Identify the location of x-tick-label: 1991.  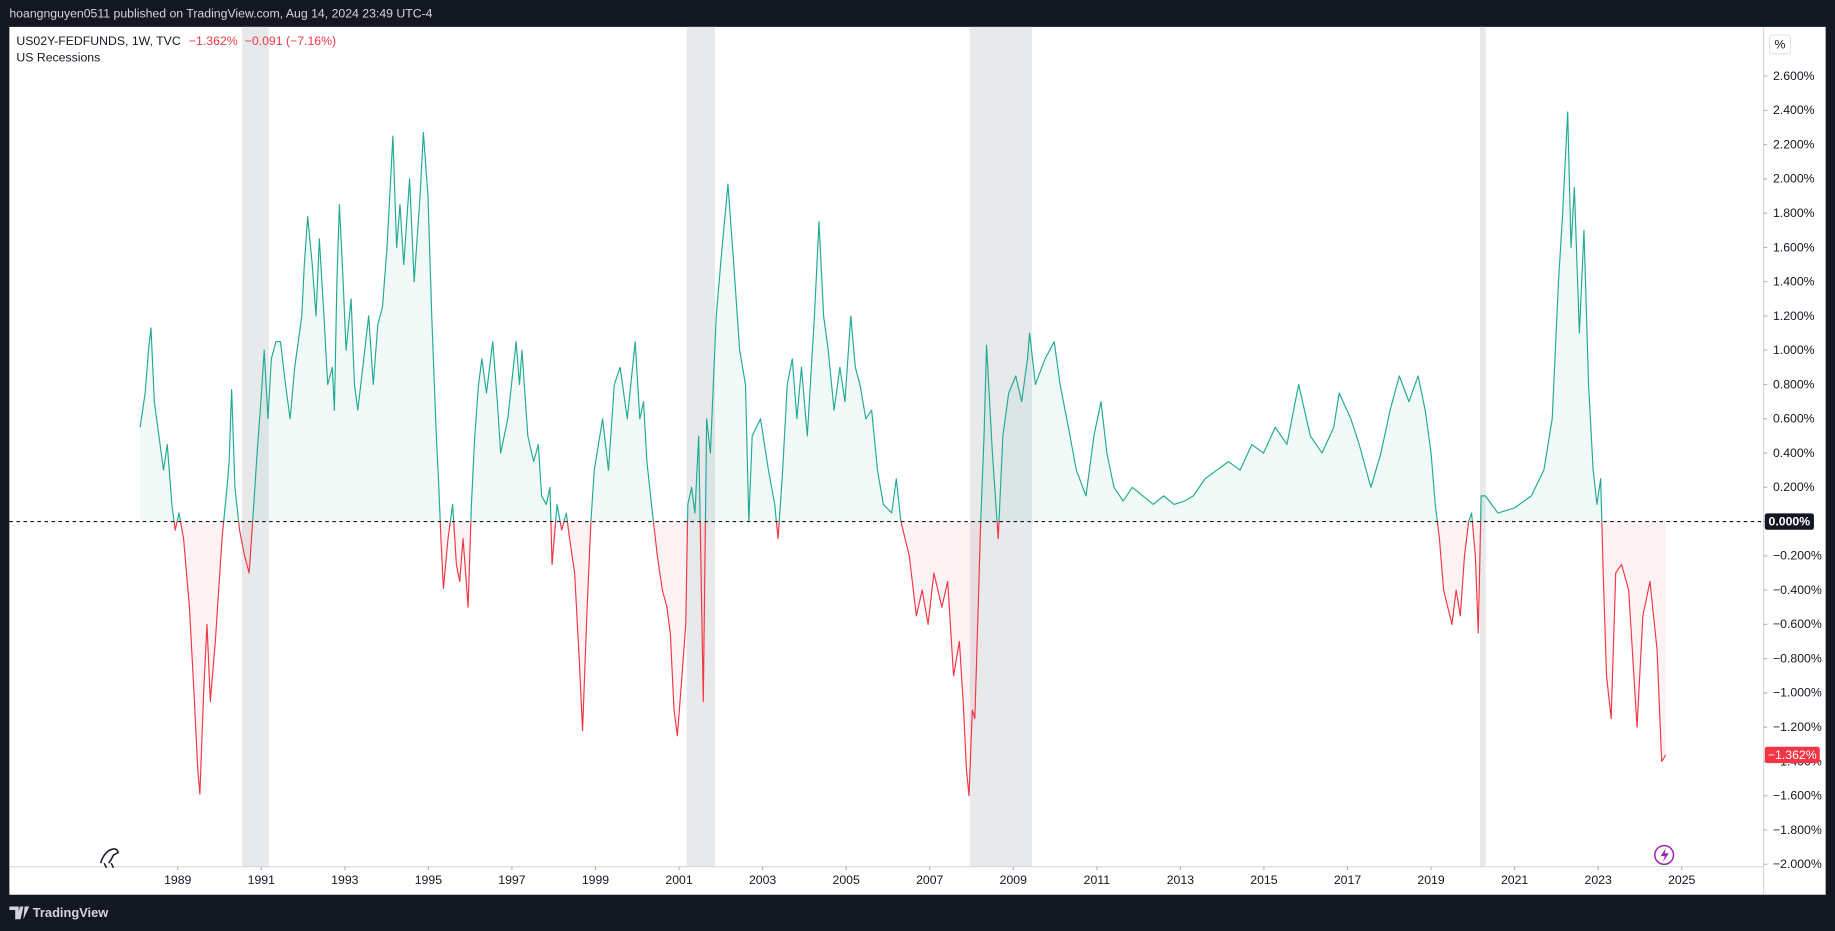
(261, 880).